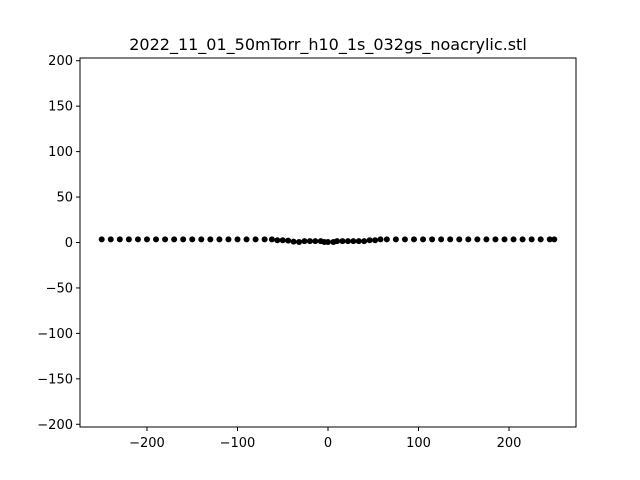  What do you see at coordinates (238, 443) in the screenshot?
I see `x-tick-label: −100` at bounding box center [238, 443].